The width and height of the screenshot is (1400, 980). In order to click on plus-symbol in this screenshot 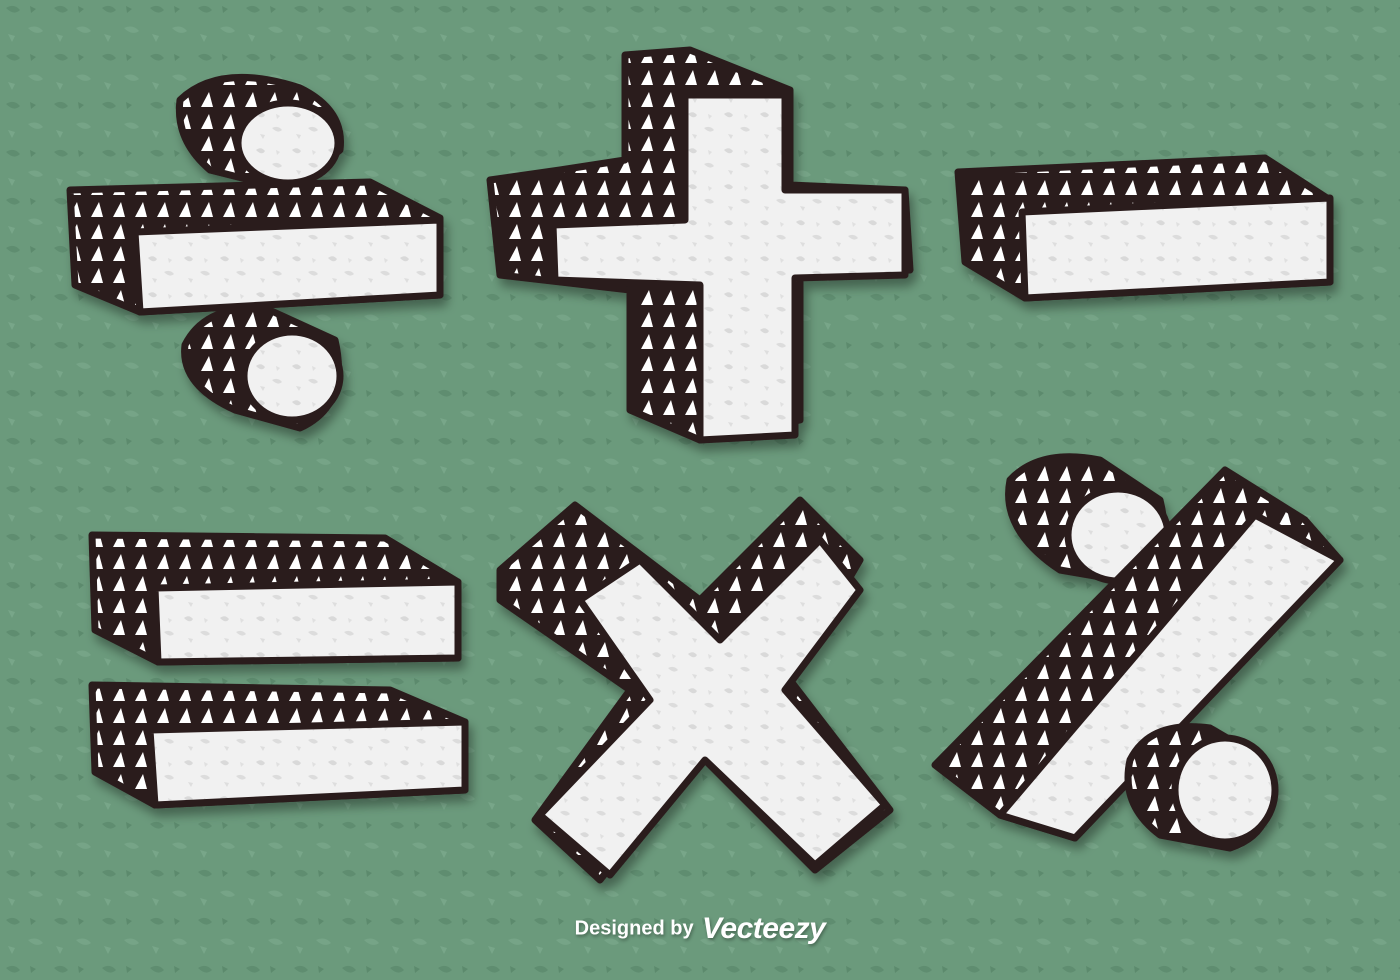, I will do `click(700, 245)`.